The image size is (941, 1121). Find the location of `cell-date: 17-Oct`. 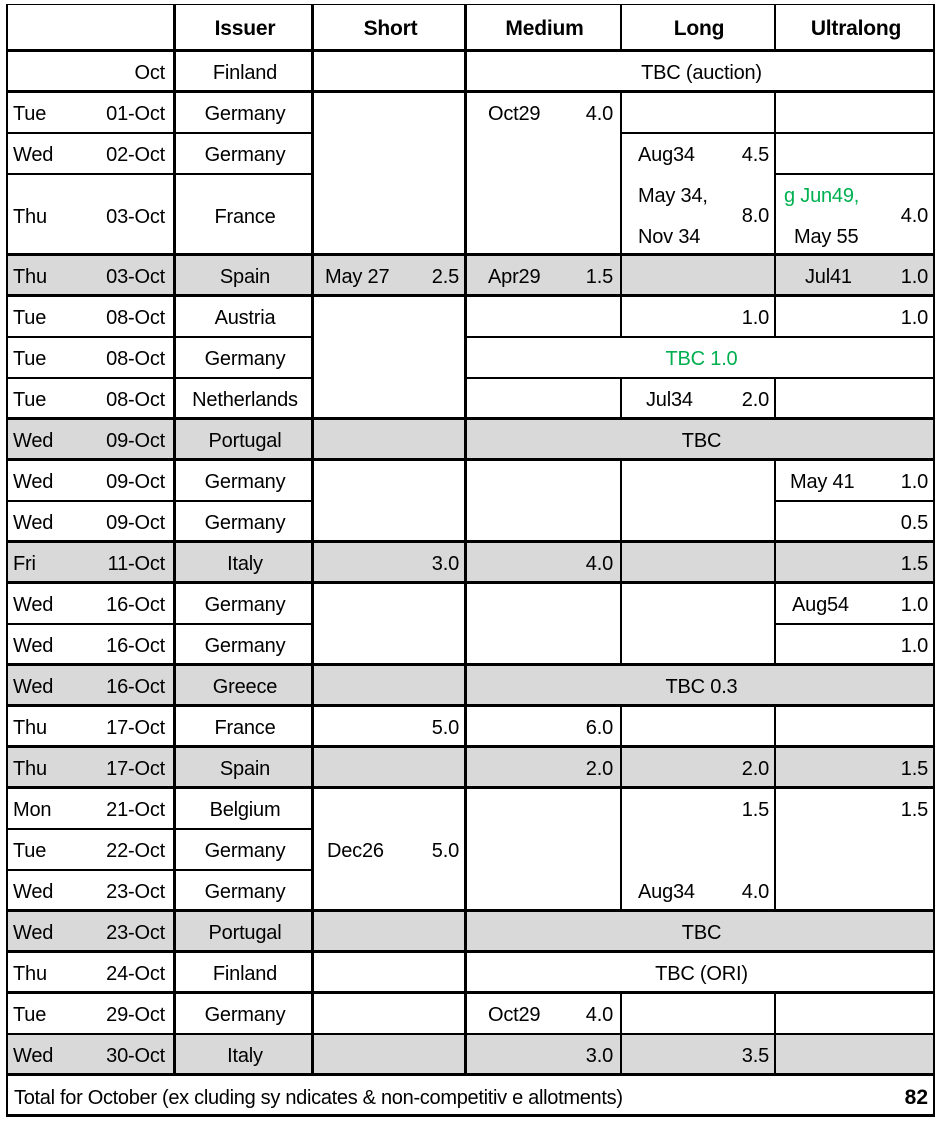

cell-date: 17-Oct is located at coordinates (135, 769).